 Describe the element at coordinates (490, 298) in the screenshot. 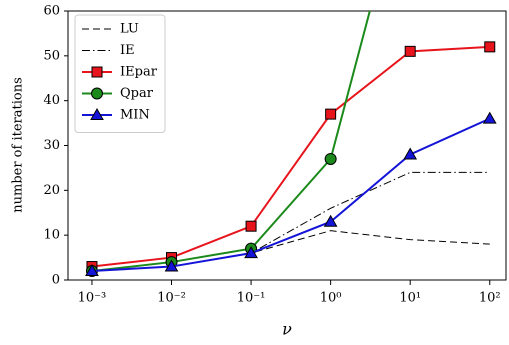

I see `x-tick-label: 10²` at that location.